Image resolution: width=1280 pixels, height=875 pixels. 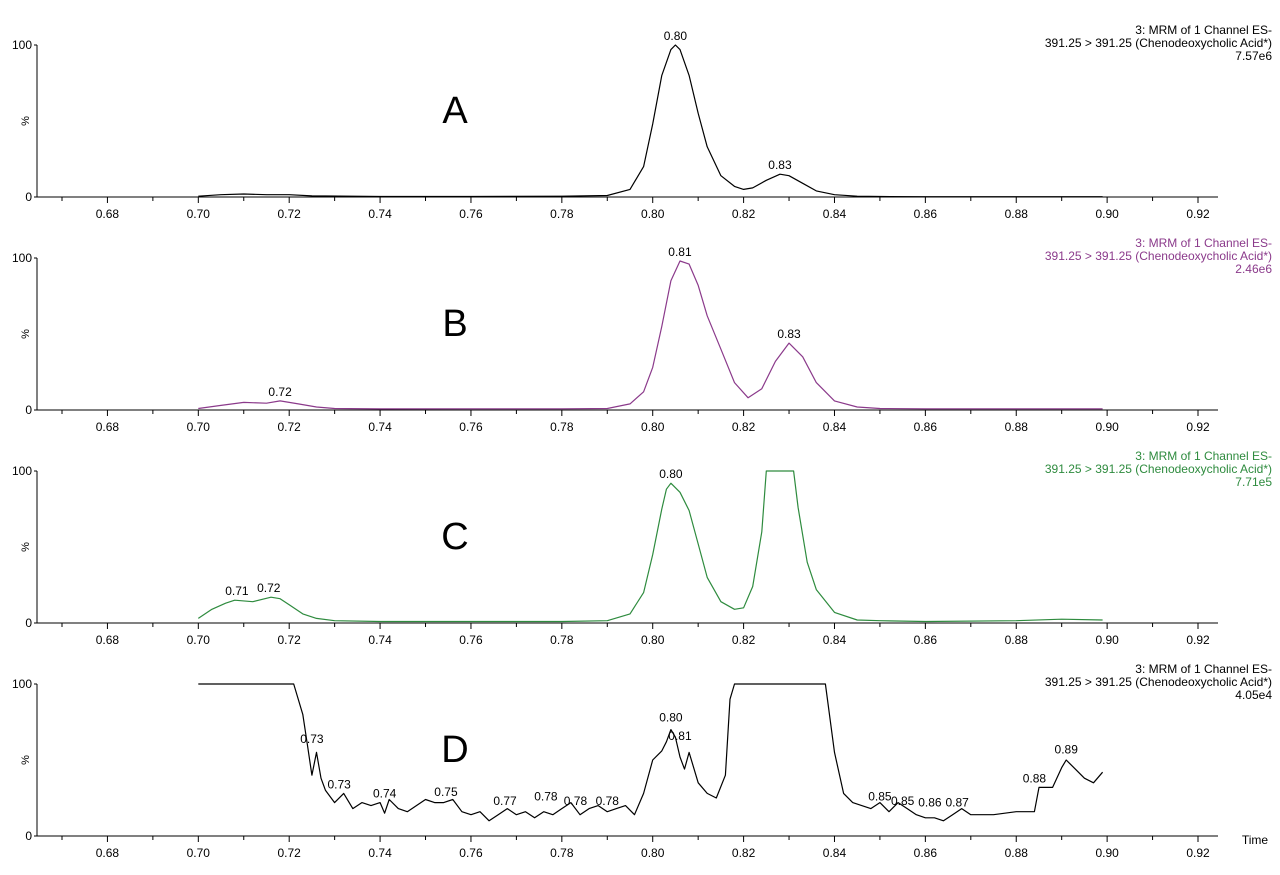 I want to click on panel-a-peak-label: 0.83, so click(x=780, y=165).